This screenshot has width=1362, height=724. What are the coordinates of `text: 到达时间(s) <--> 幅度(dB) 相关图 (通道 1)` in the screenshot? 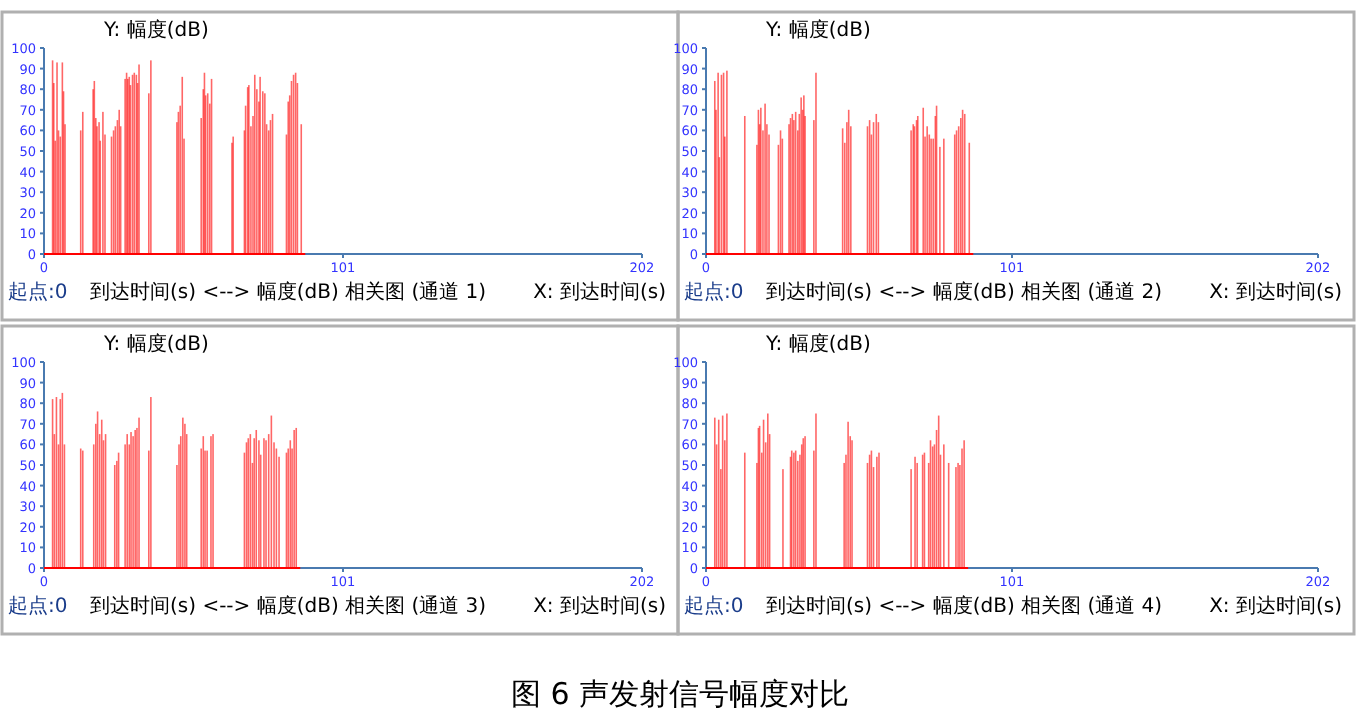 It's located at (288, 292).